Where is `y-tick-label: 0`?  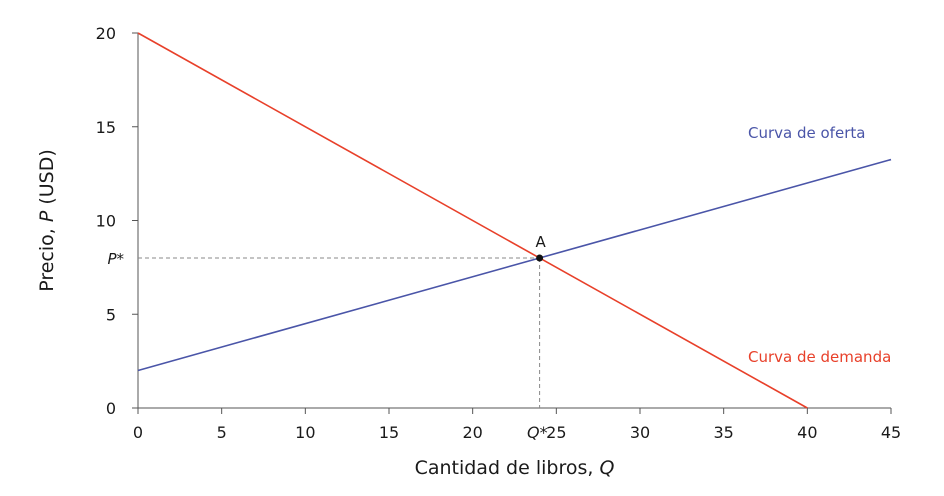 y-tick-label: 0 is located at coordinates (111, 408).